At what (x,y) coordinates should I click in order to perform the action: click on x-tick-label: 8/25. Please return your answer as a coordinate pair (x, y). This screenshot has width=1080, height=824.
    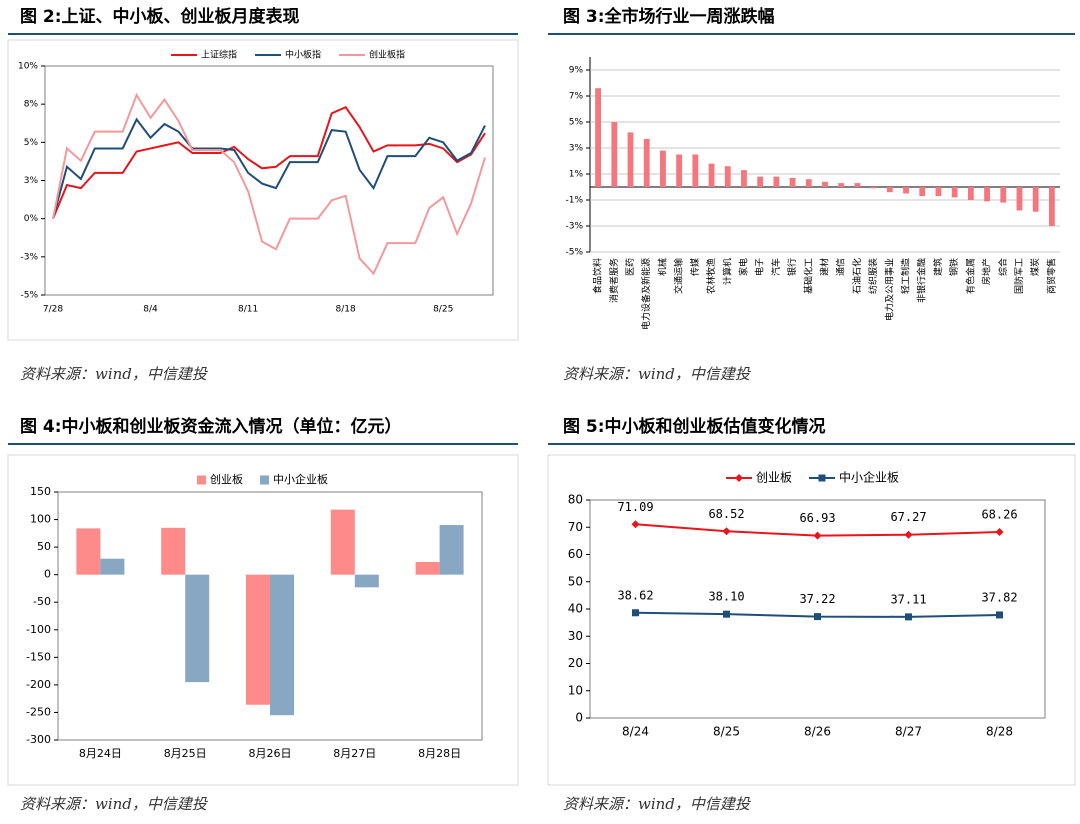
    Looking at the image, I should click on (443, 310).